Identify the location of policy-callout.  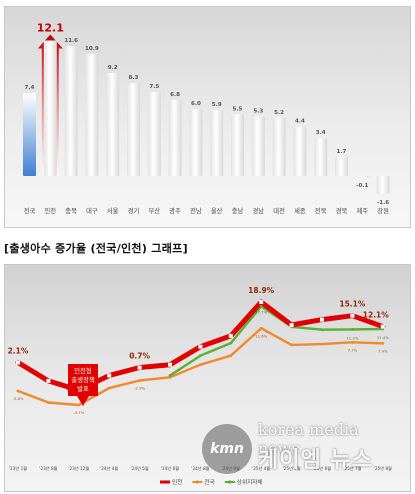
(83, 385).